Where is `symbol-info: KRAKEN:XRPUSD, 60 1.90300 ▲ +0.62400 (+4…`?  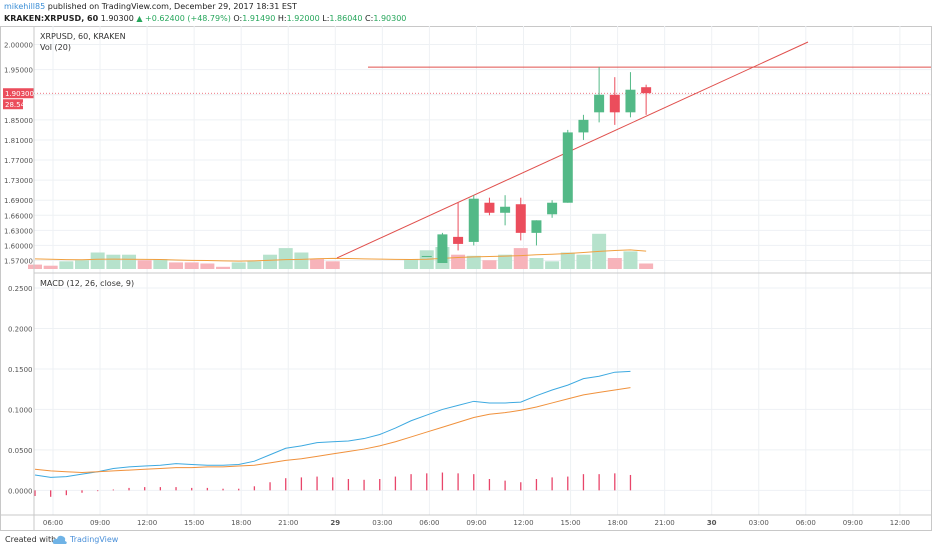 symbol-info: KRAKEN:XRPUSD, 60 1.90300 ▲ +0.62400 (+4… is located at coordinates (205, 18).